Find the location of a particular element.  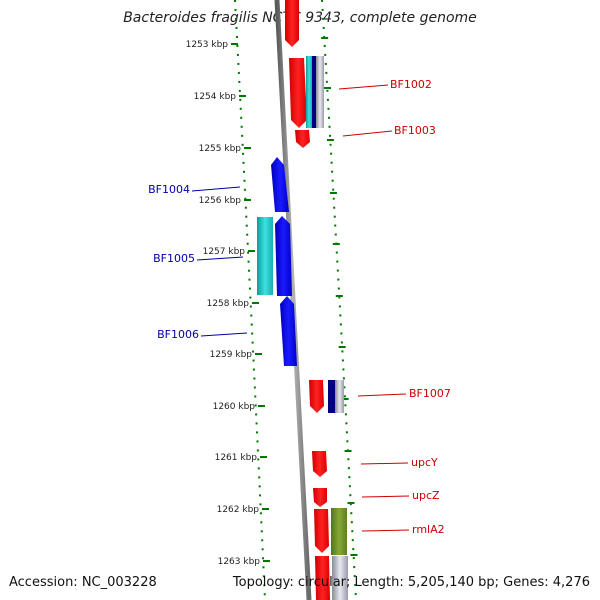

scale-label: 1263 kbp is located at coordinates (239, 562).